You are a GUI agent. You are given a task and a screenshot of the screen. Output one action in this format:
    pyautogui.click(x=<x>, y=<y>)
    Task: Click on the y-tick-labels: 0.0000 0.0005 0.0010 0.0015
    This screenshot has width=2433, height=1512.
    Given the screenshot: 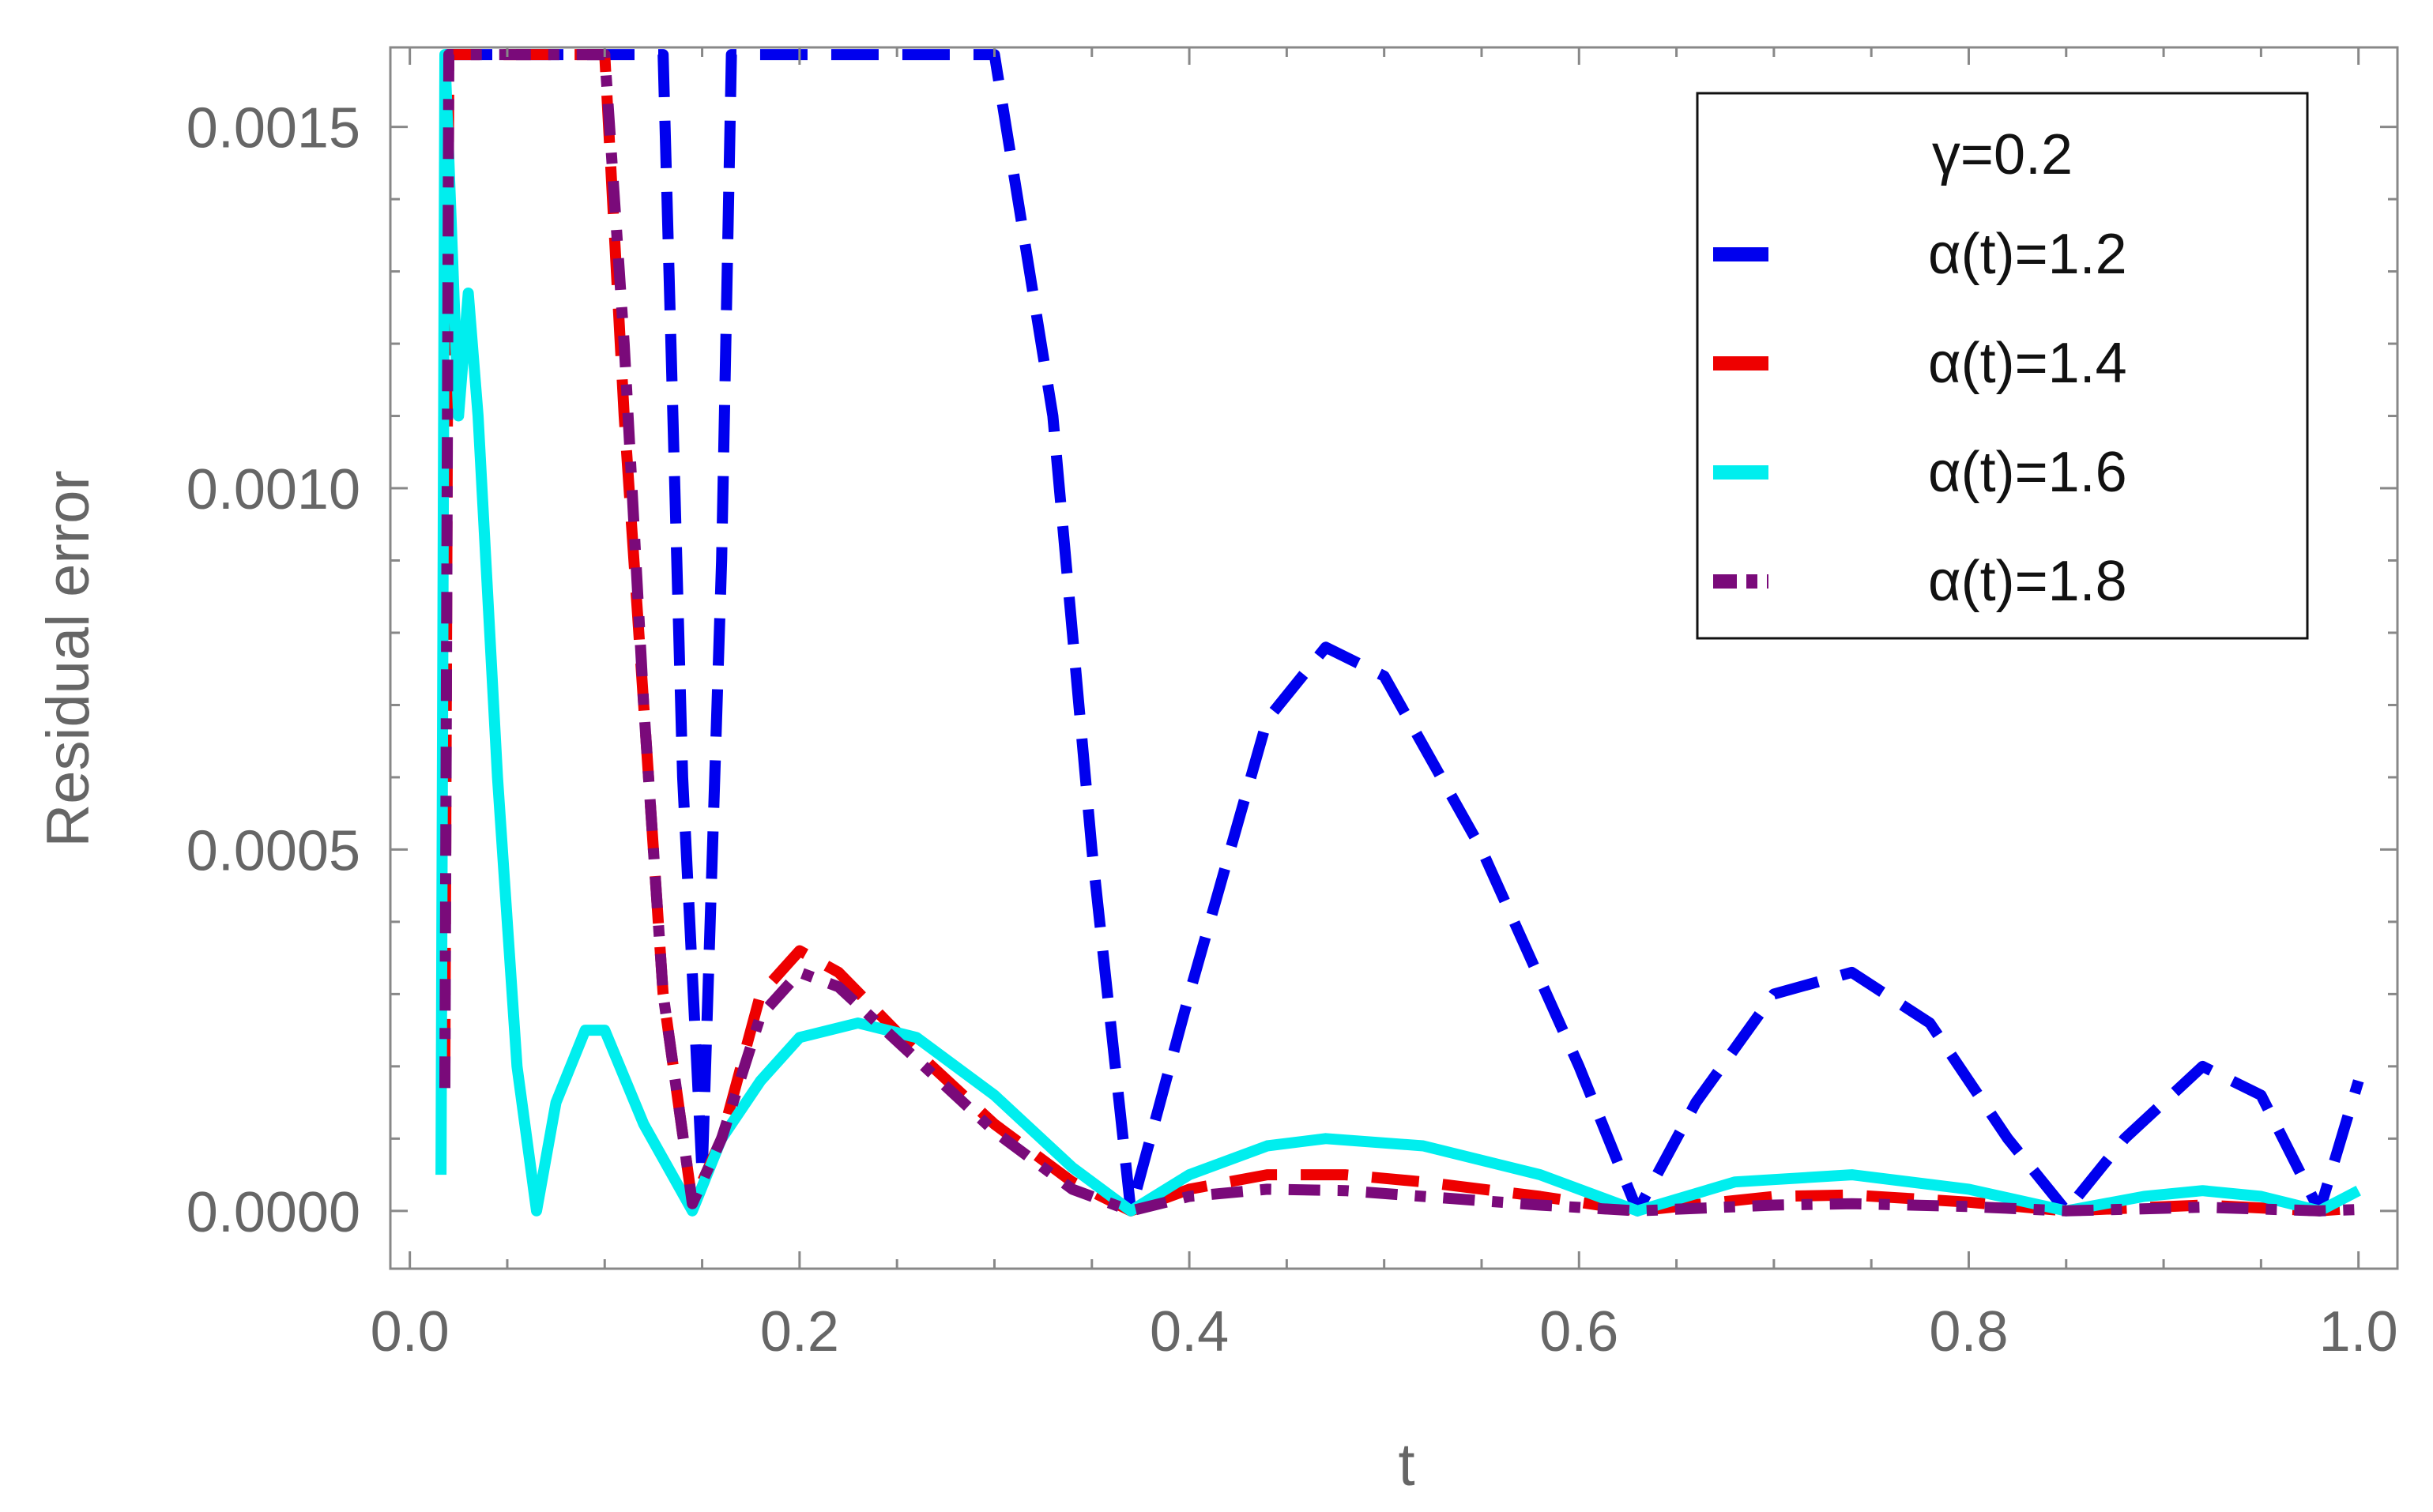 What is the action you would take?
    pyautogui.click(x=273, y=670)
    